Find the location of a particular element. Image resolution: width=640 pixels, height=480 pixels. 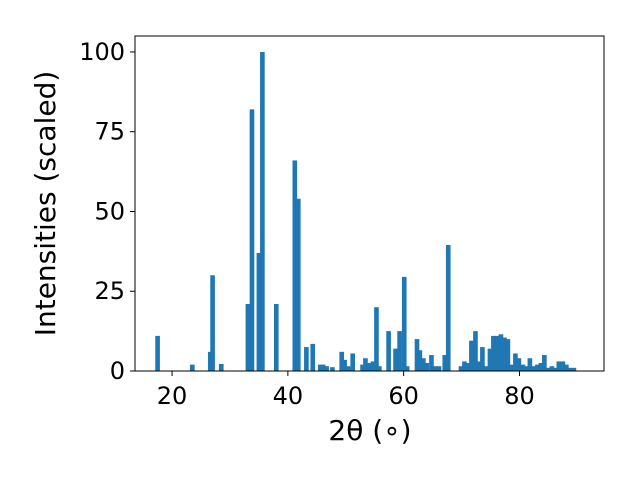

x-tick-label: 20 is located at coordinates (172, 396).